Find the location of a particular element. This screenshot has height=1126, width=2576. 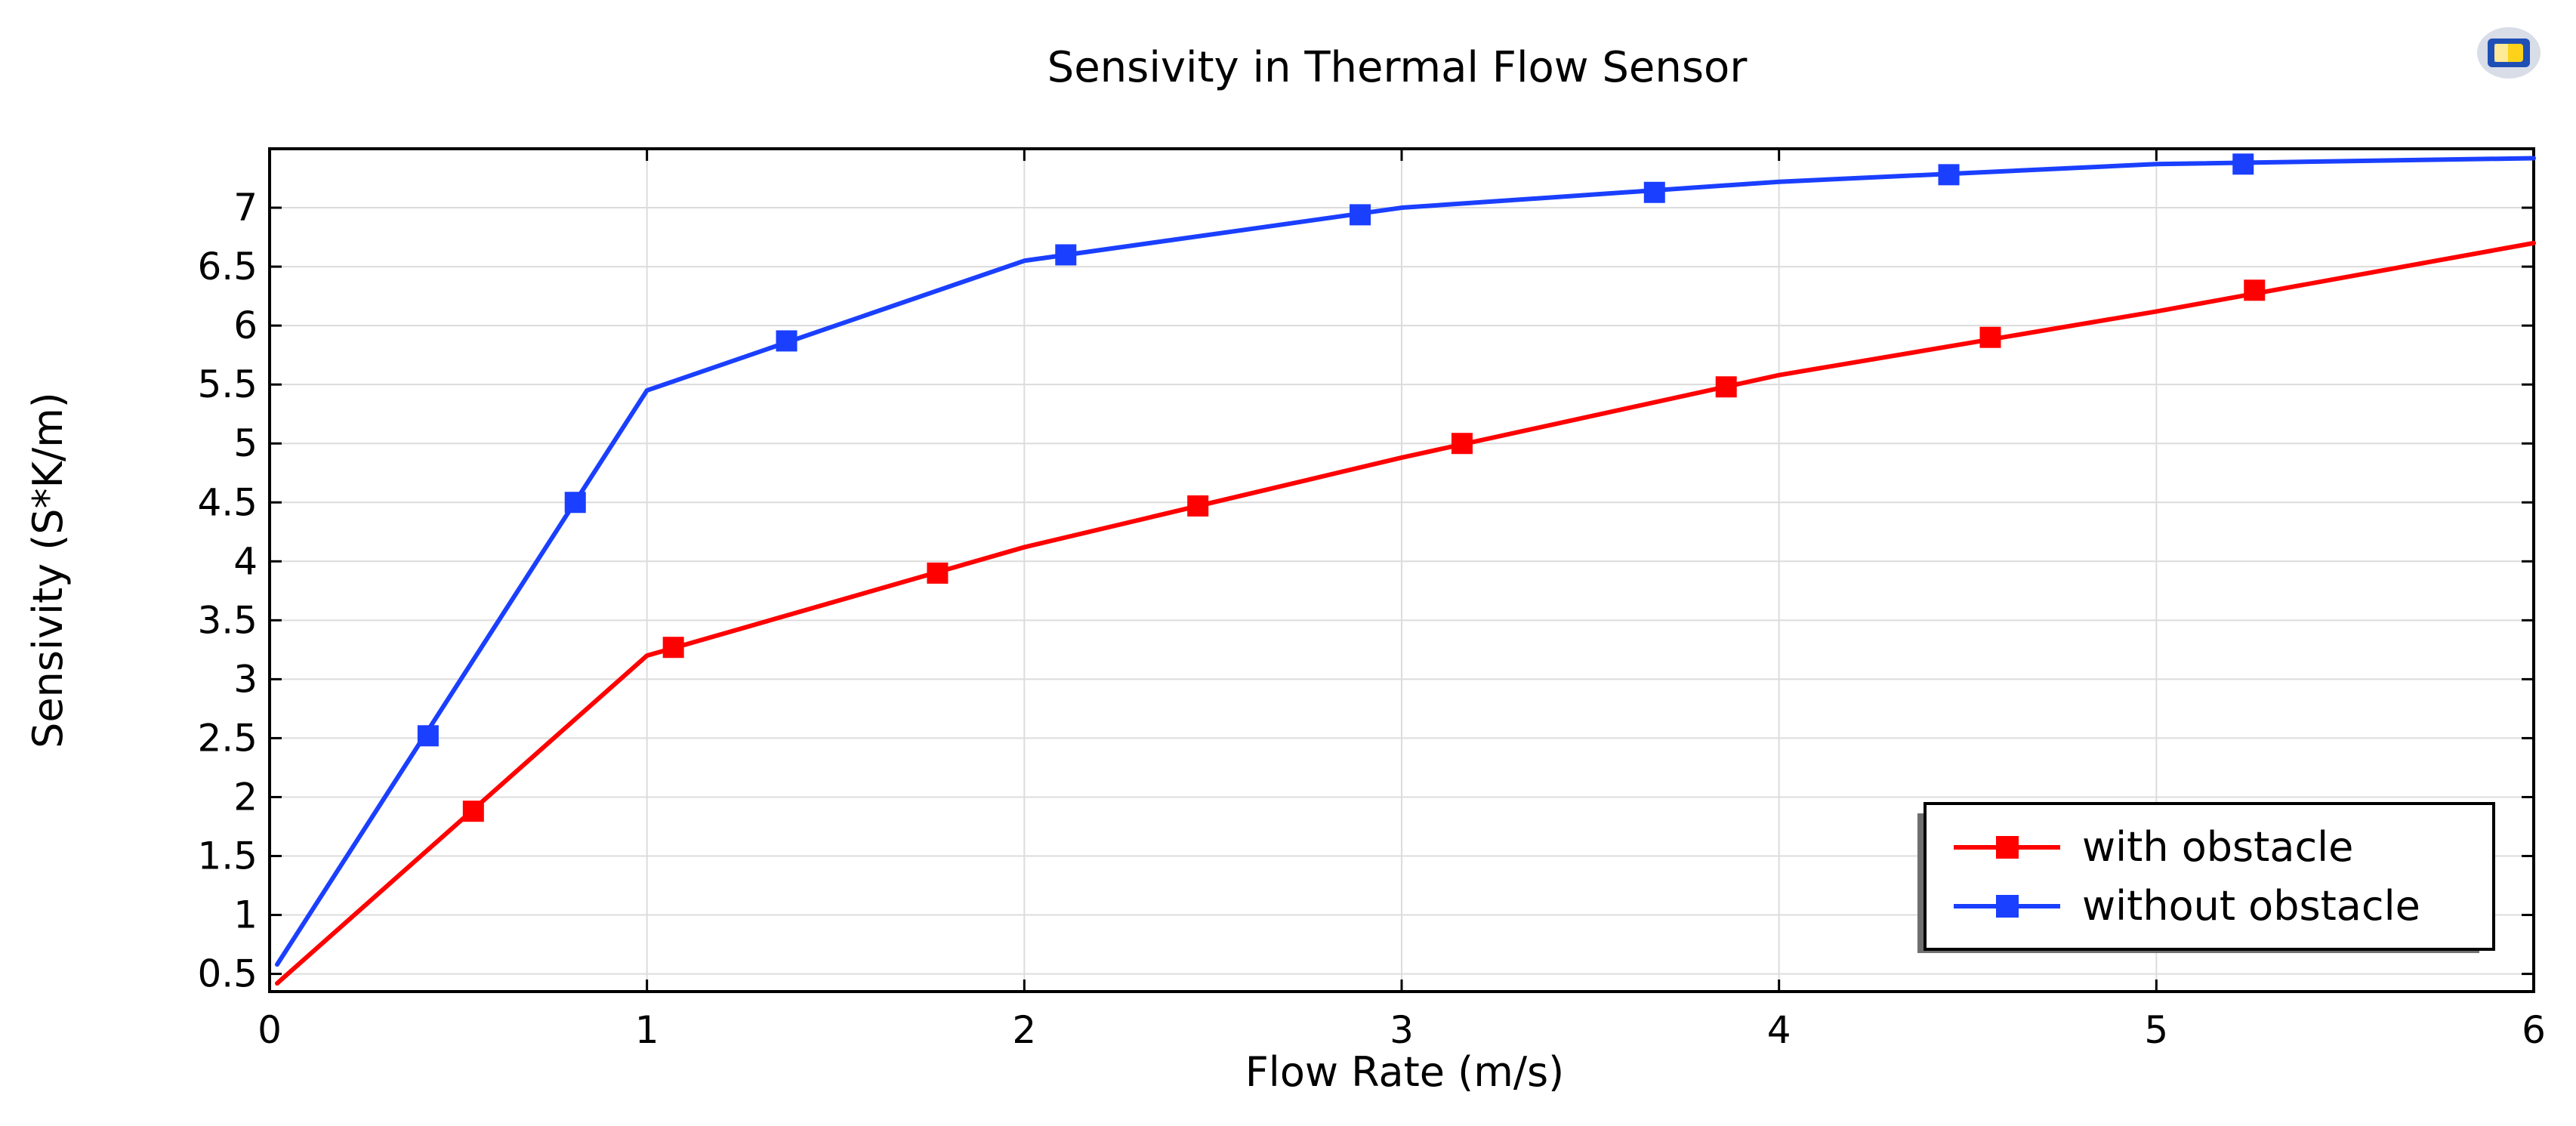

legend-label-without-obstacle: without obstacle is located at coordinates (2251, 906).